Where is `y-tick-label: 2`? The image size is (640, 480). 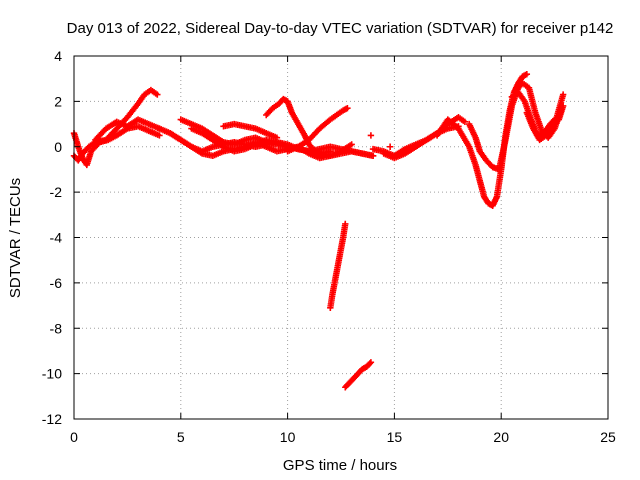 y-tick-label: 2 is located at coordinates (58, 101).